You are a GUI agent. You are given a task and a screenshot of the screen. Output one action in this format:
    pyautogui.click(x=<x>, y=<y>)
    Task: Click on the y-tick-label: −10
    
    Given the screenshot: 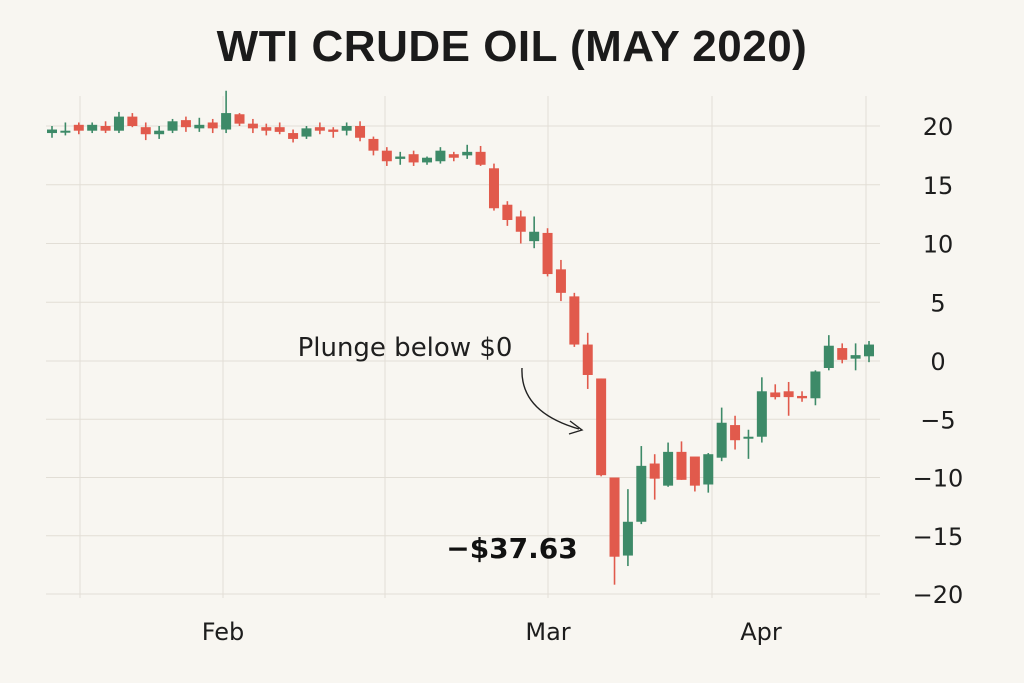 What is the action you would take?
    pyautogui.click(x=938, y=479)
    